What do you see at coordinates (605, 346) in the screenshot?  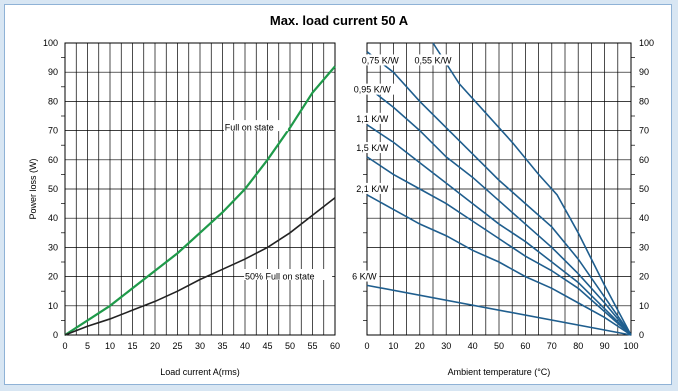 I see `right-x-tick-label: 90` at bounding box center [605, 346].